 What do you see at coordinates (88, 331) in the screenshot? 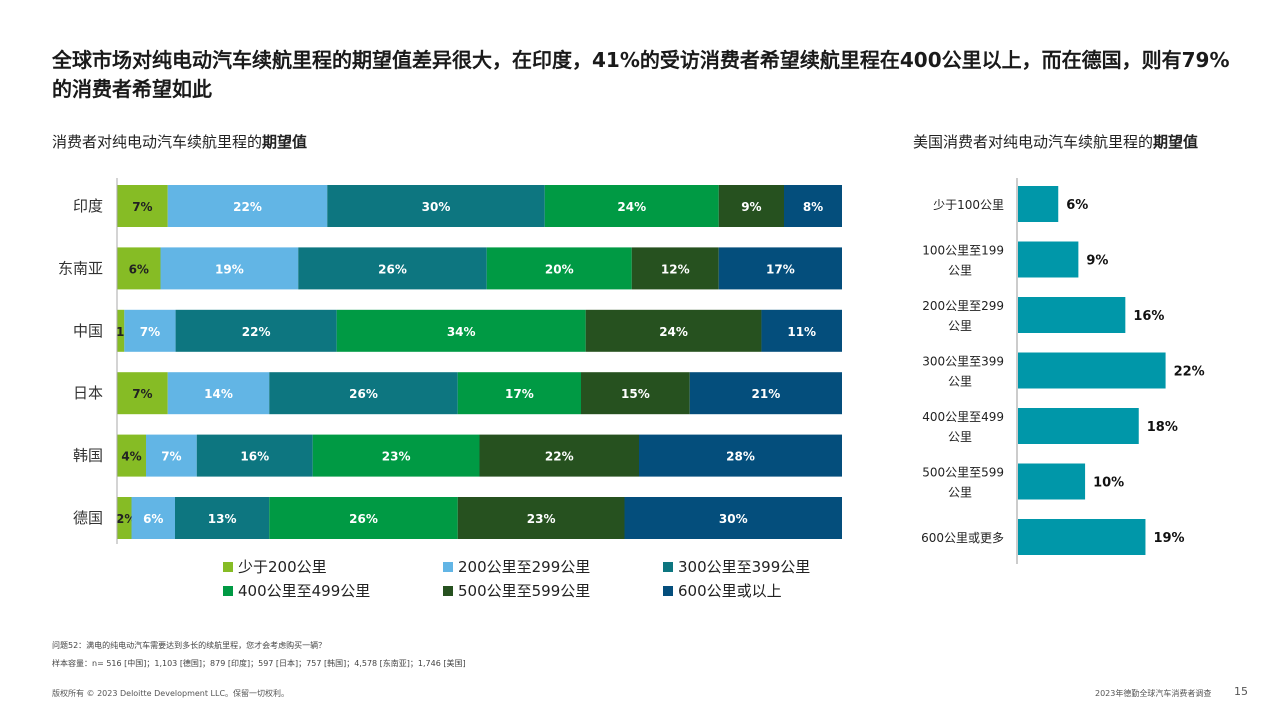
I see `stacked-category-label: 中国` at bounding box center [88, 331].